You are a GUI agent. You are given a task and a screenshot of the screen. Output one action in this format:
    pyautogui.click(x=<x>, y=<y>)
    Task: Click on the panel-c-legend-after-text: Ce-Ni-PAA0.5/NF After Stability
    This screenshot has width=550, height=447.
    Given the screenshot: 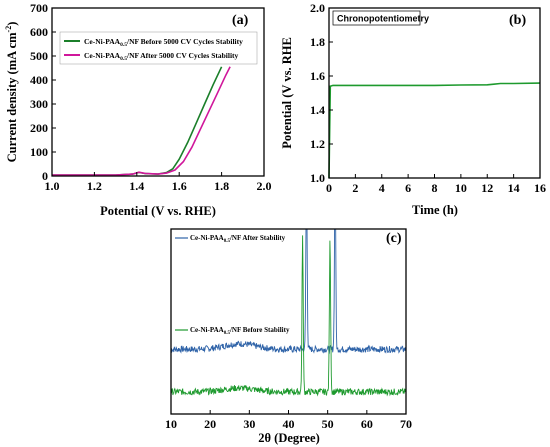 What is the action you would take?
    pyautogui.click(x=238, y=239)
    